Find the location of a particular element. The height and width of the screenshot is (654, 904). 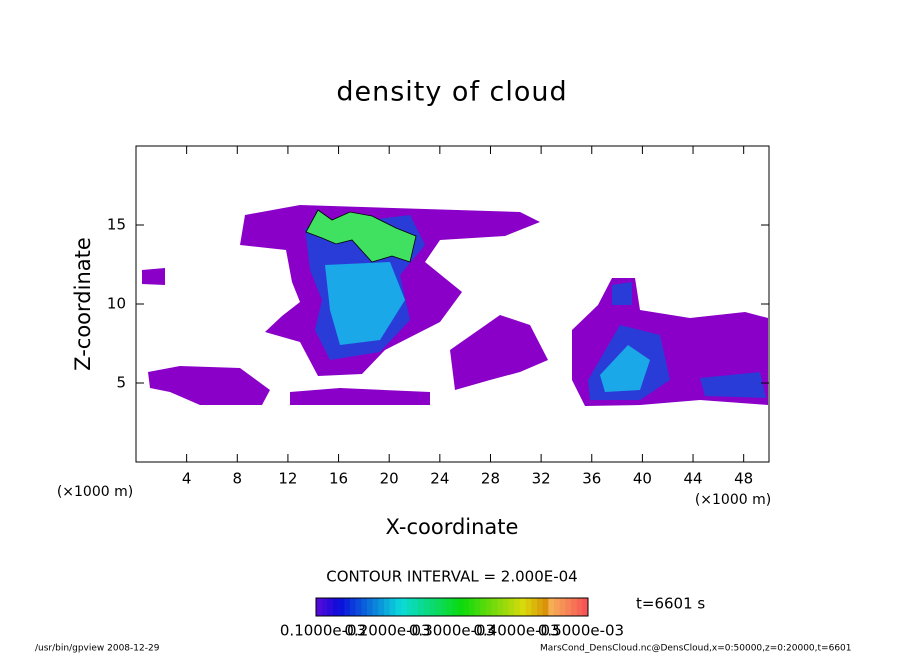

x-tick-label: 36 is located at coordinates (591, 479).